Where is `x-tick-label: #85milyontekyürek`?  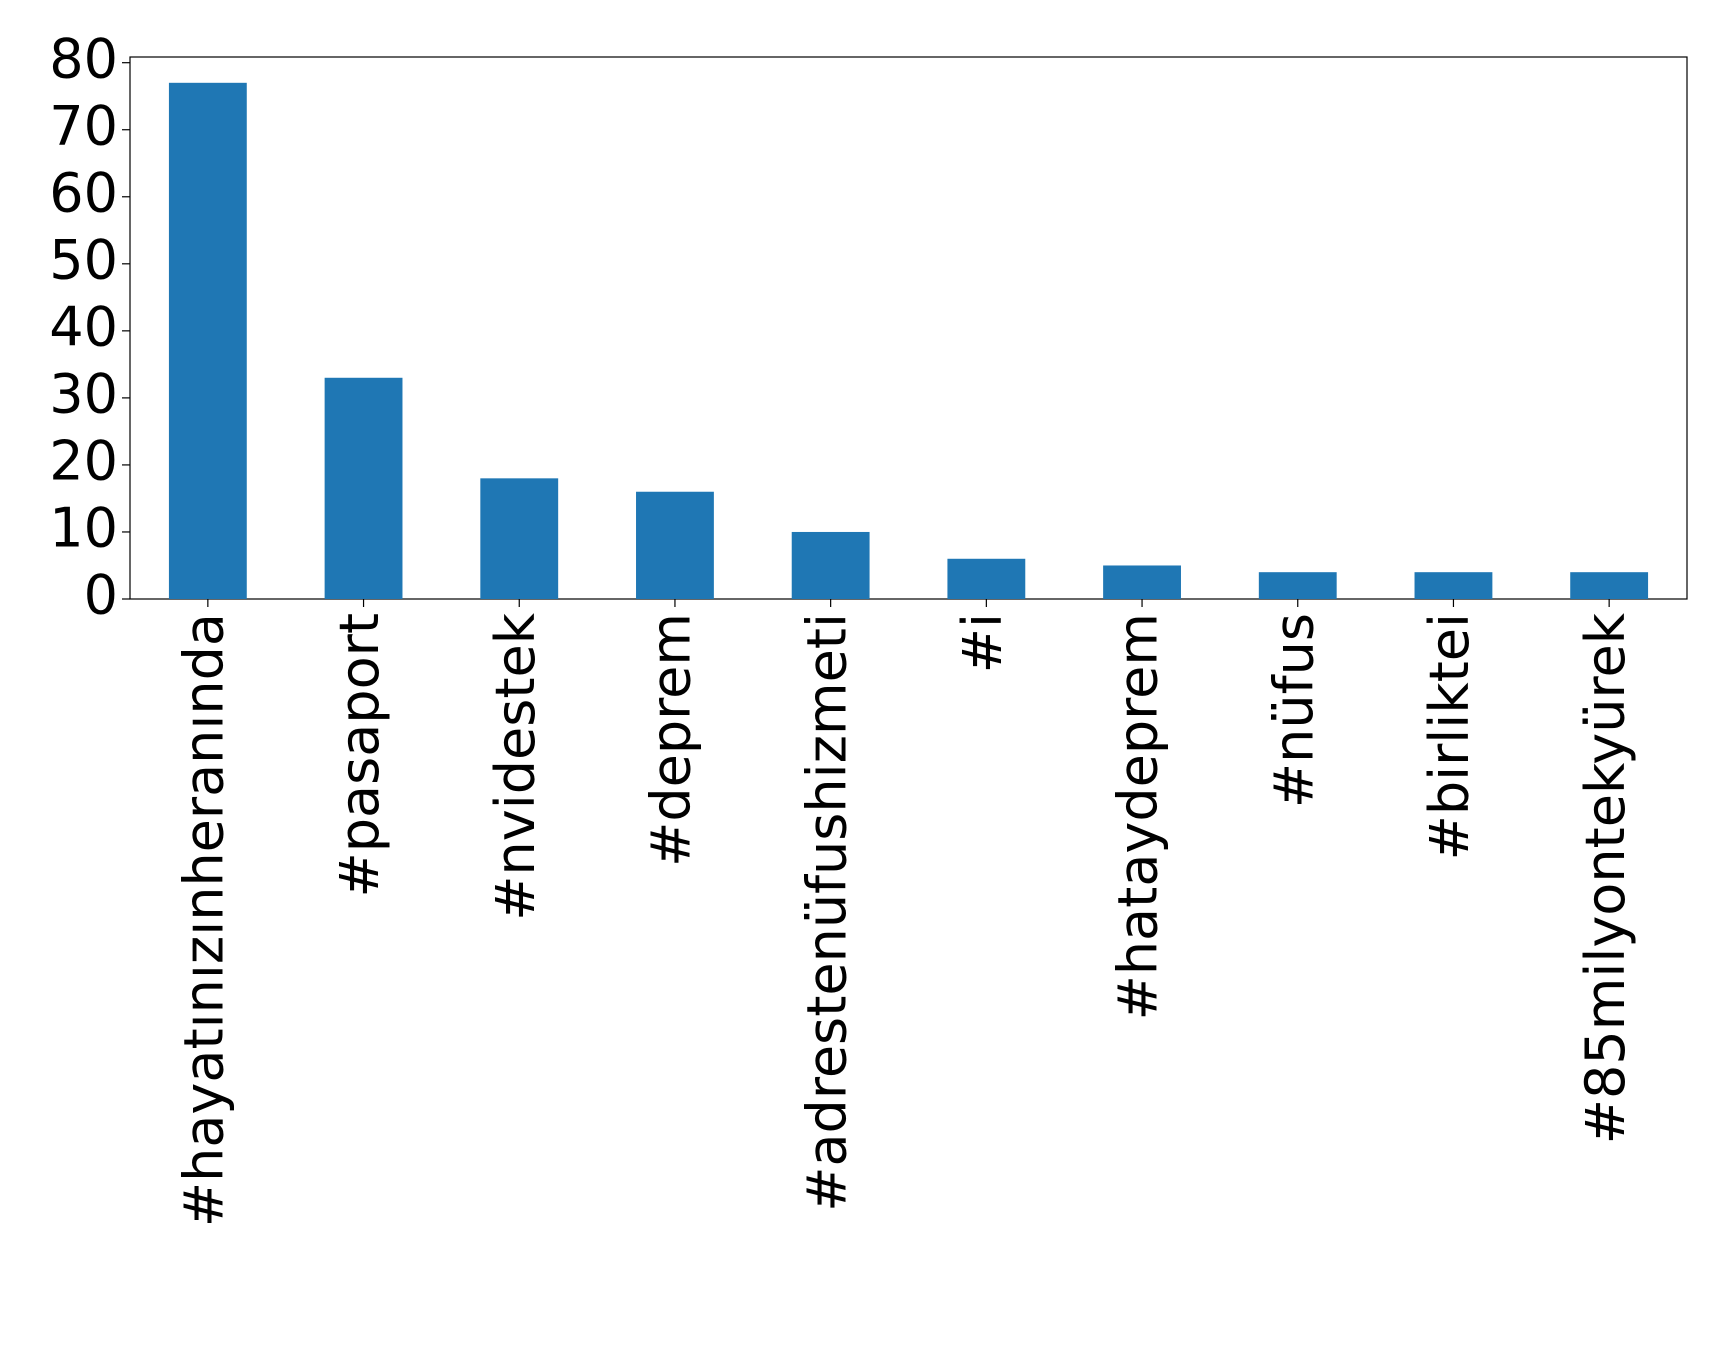
x-tick-label: #85milyontekyürek is located at coordinates (1605, 878).